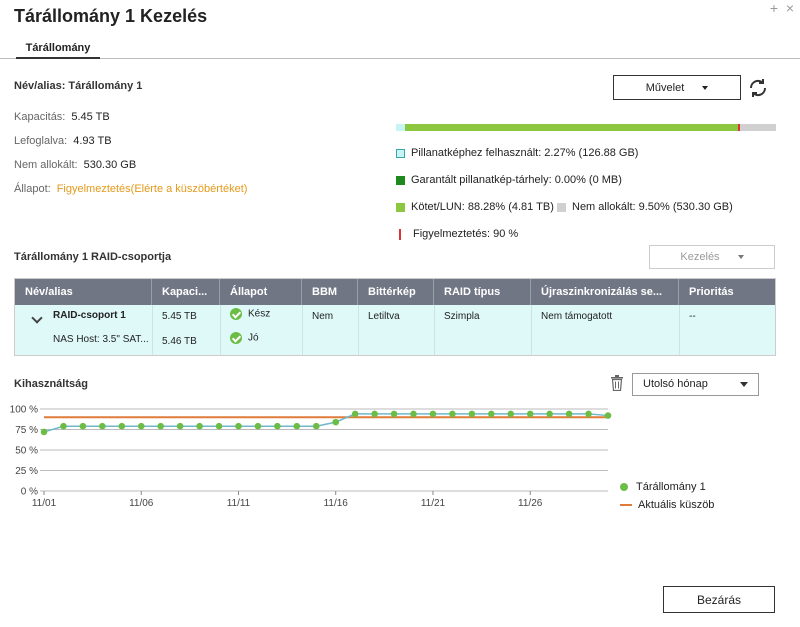  I want to click on disk-status-label: Jó, so click(253, 338).